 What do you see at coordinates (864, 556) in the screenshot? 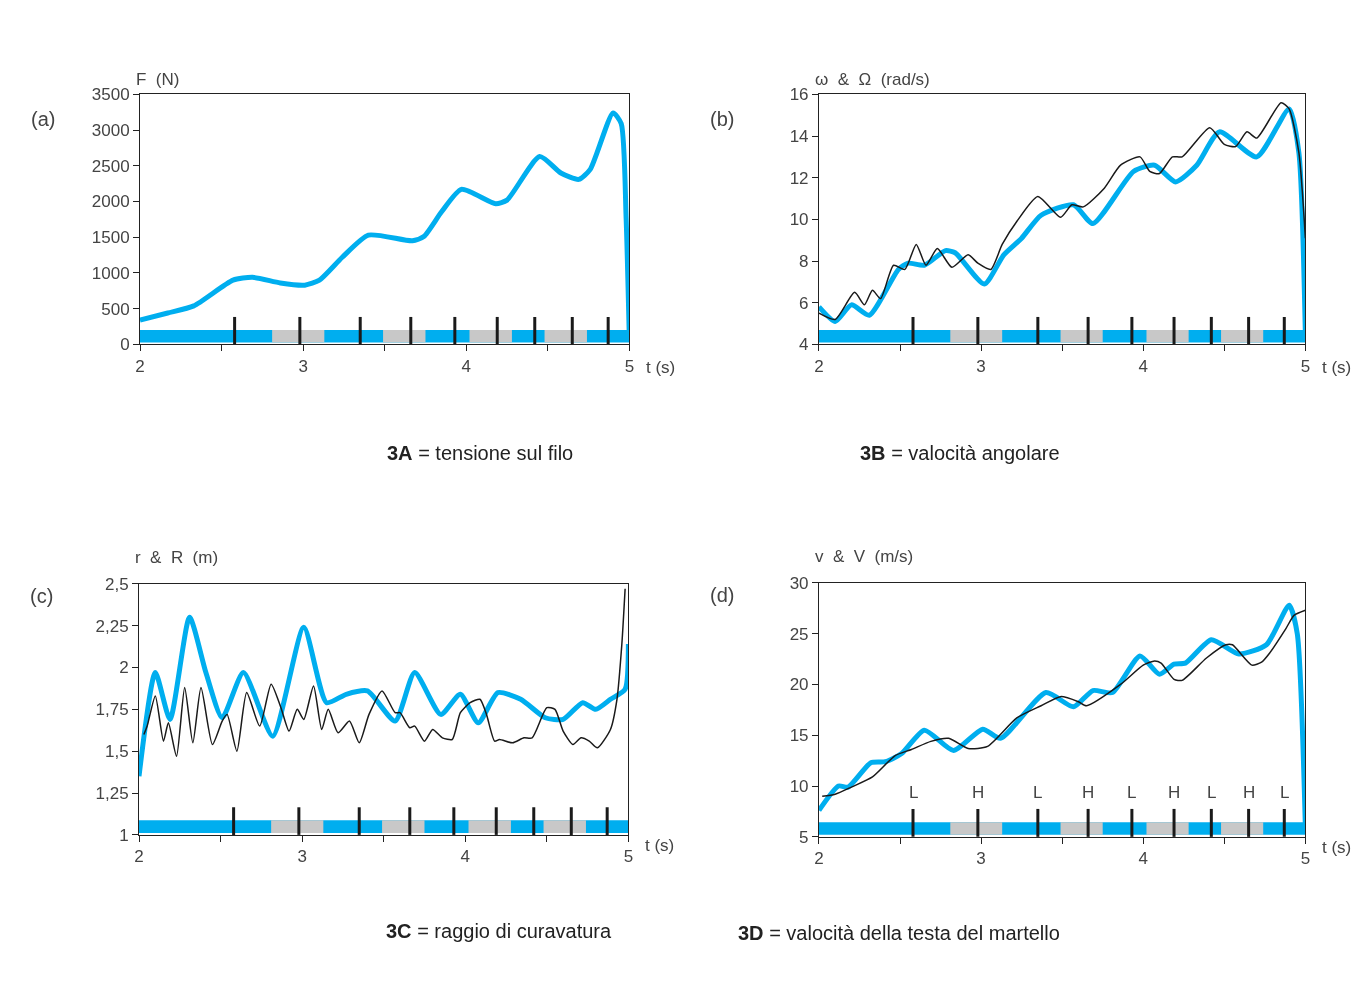
I see `y-axis-title: v & V (m/s)` at bounding box center [864, 556].